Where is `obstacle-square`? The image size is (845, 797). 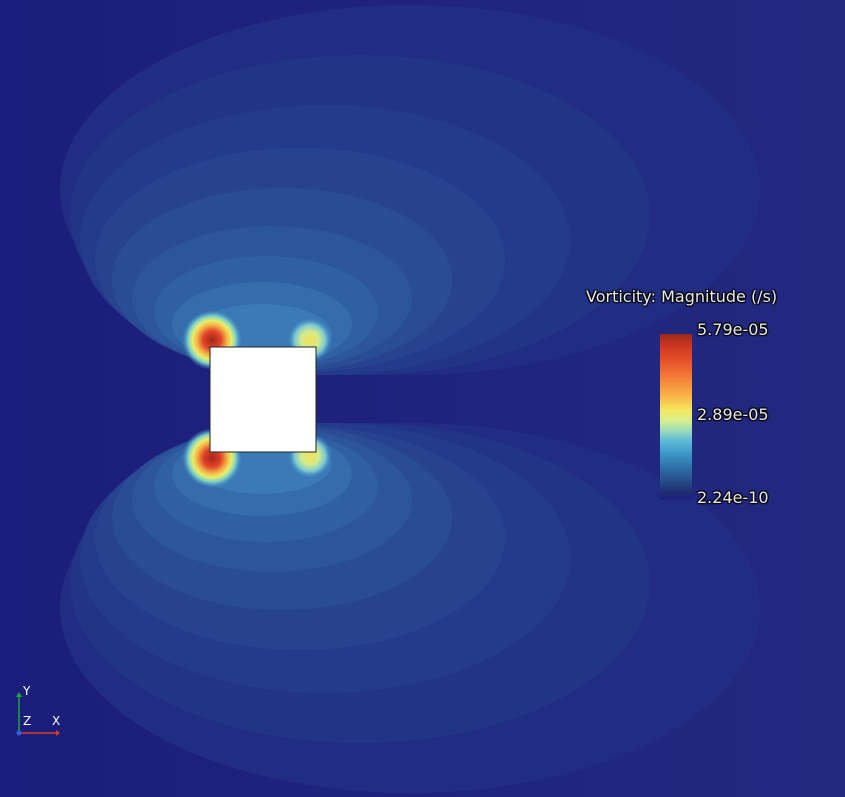 obstacle-square is located at coordinates (263, 399).